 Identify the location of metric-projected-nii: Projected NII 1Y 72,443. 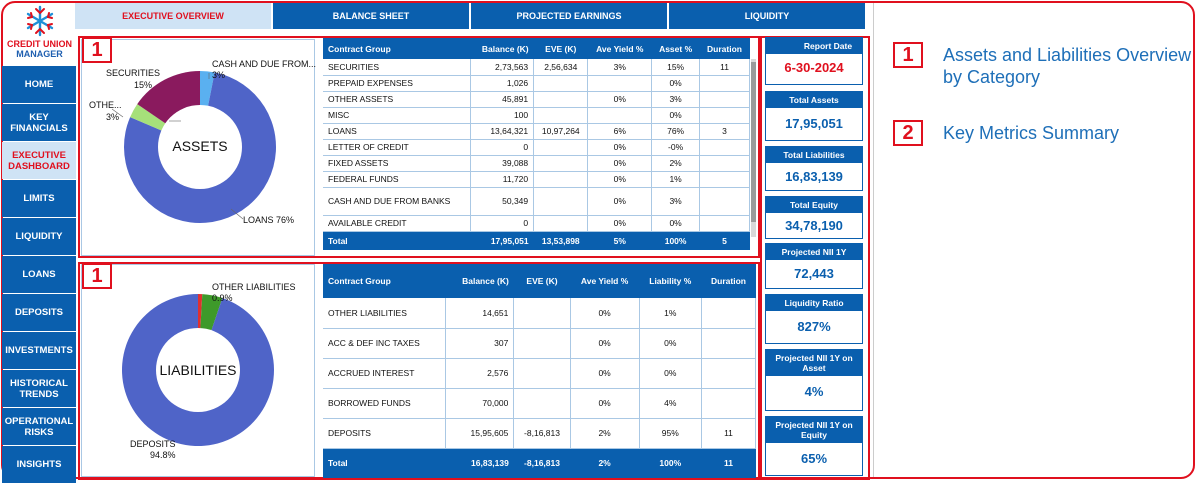
(814, 266).